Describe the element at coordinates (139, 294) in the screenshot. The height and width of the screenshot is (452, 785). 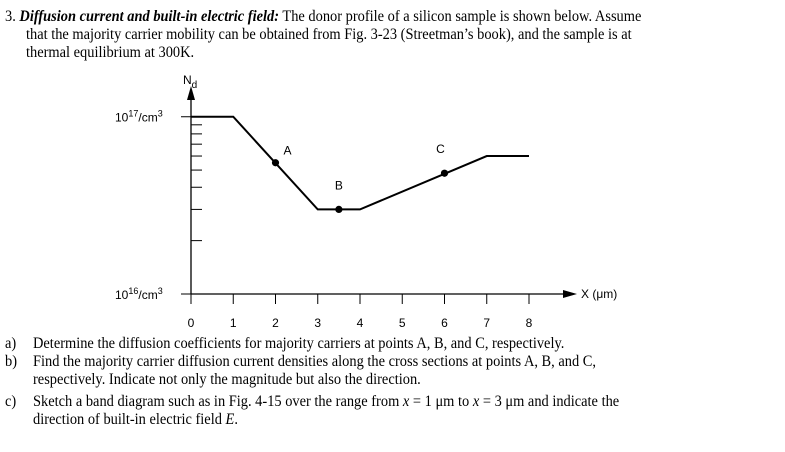
I see `y-tick-label-bottom: 1016/cm3` at that location.